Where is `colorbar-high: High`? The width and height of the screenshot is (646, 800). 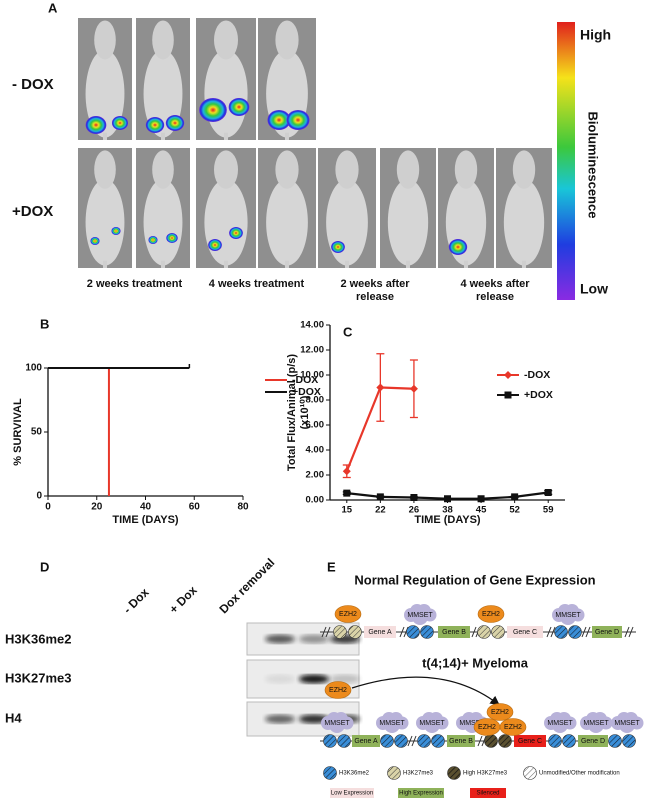 colorbar-high: High is located at coordinates (595, 35).